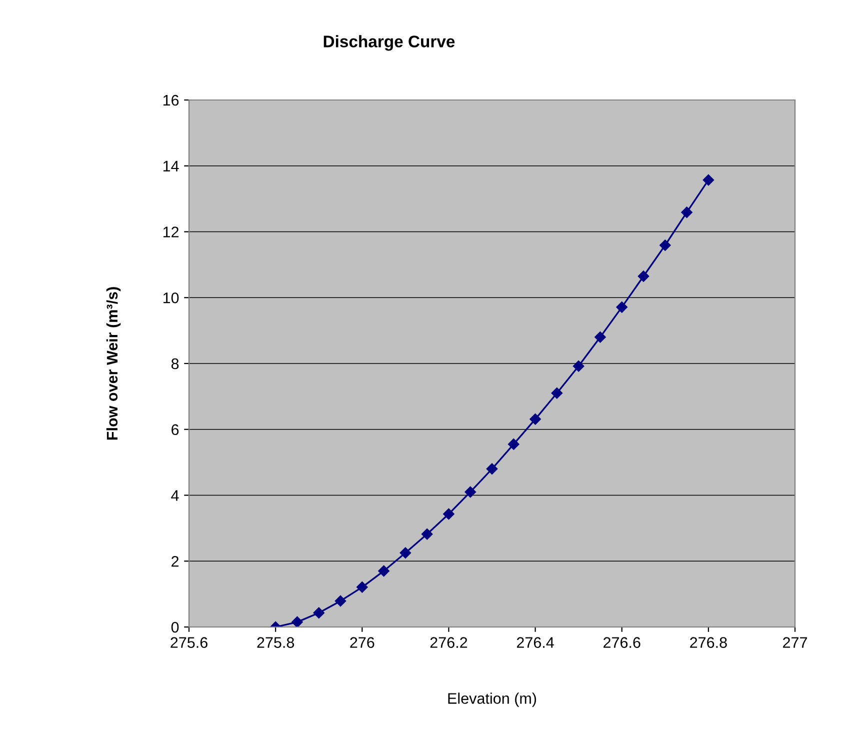 The image size is (845, 750). I want to click on x-tick-label: 276, so click(362, 642).